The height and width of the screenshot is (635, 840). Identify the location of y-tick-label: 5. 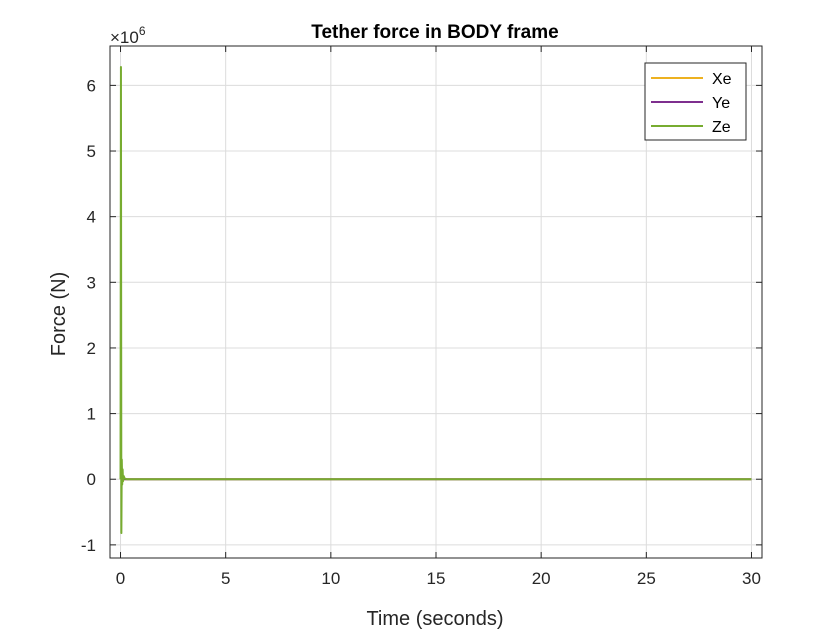
(91, 151).